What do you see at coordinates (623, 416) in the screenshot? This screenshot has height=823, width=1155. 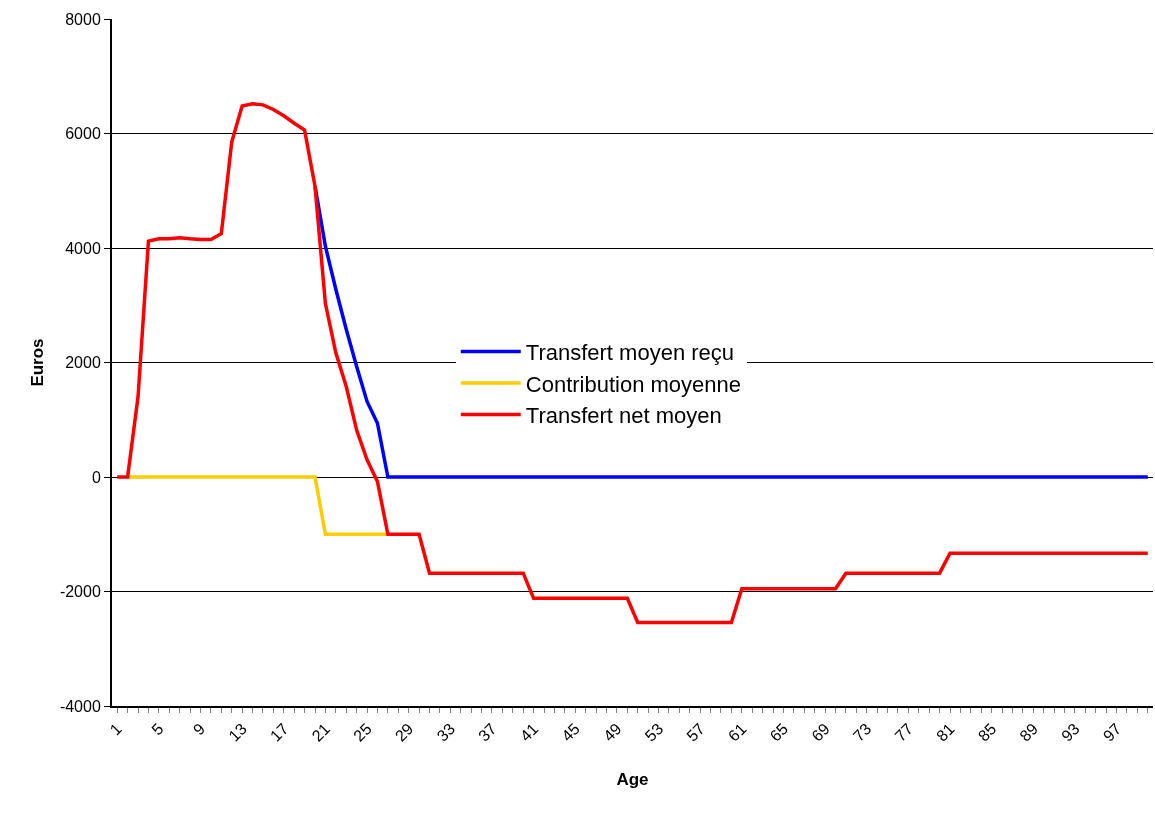 I see `legend-label: Transfert net moyen` at bounding box center [623, 416].